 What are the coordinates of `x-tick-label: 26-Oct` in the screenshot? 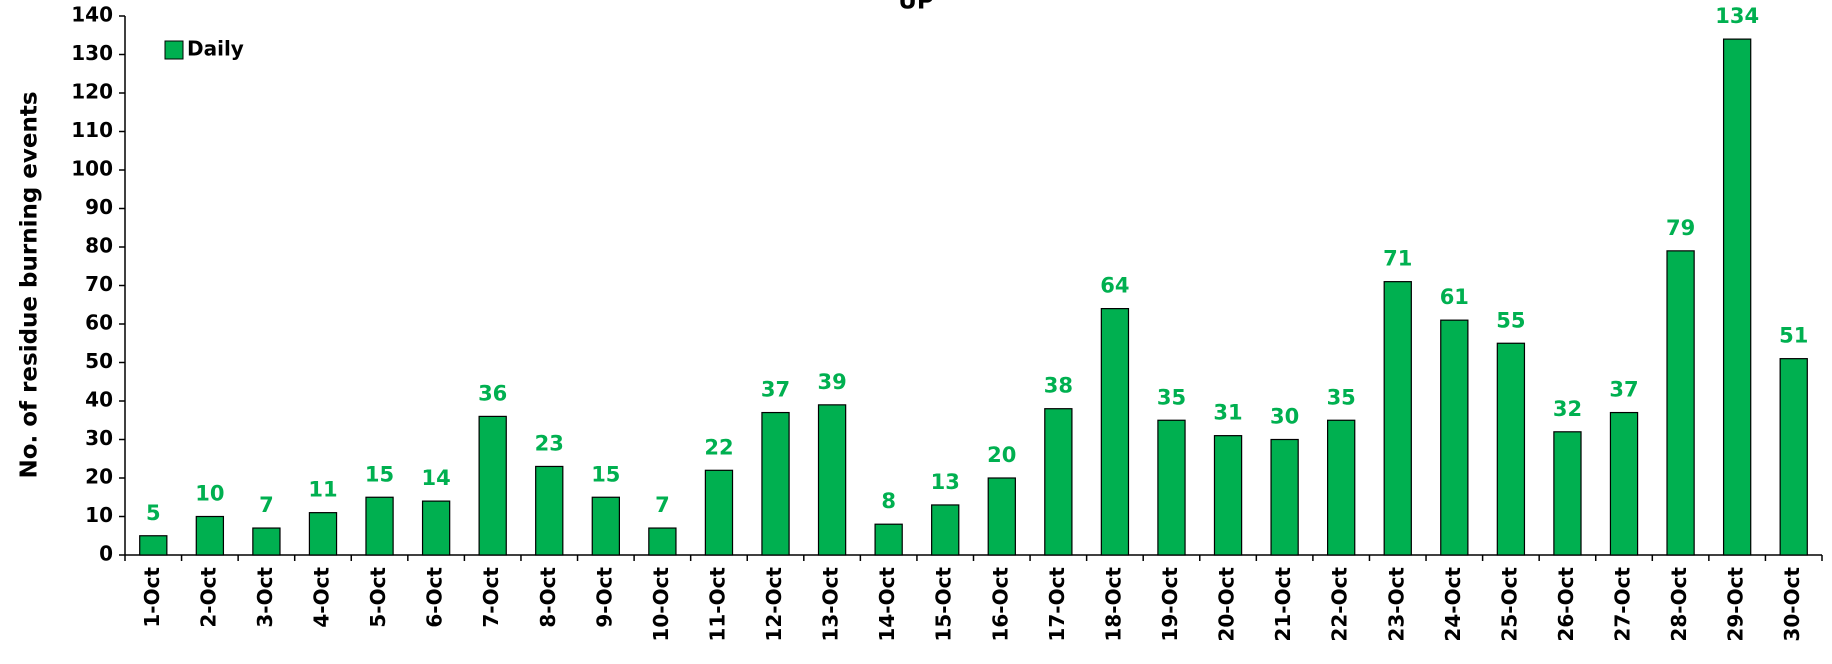 It's located at (1566, 604).